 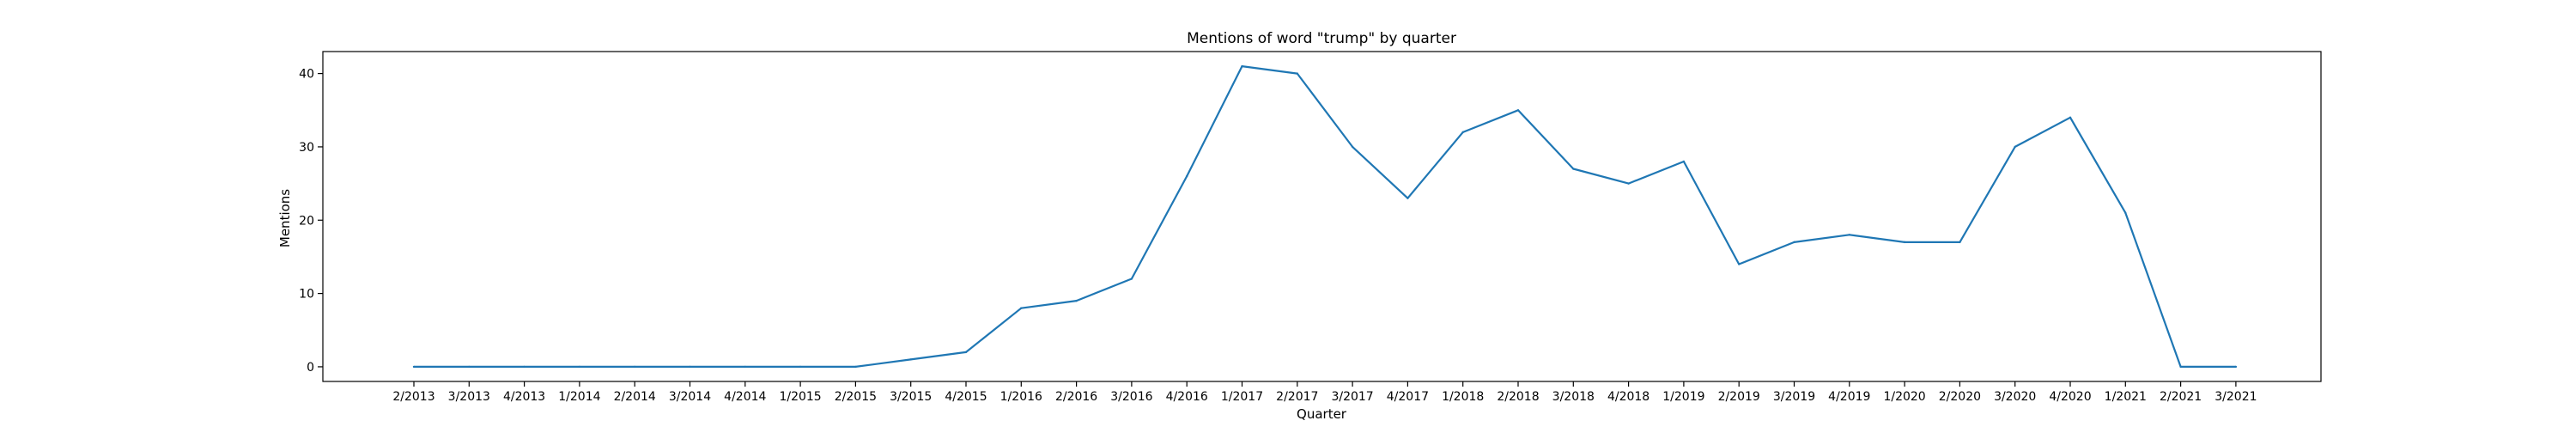 I want to click on x-tick-label: 4/2014, so click(x=745, y=397).